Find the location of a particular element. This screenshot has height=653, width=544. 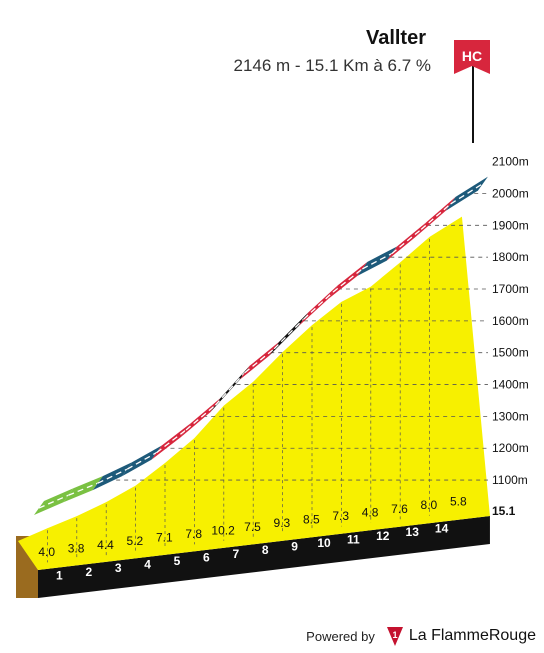

km-label-7: 7 is located at coordinates (235, 554).